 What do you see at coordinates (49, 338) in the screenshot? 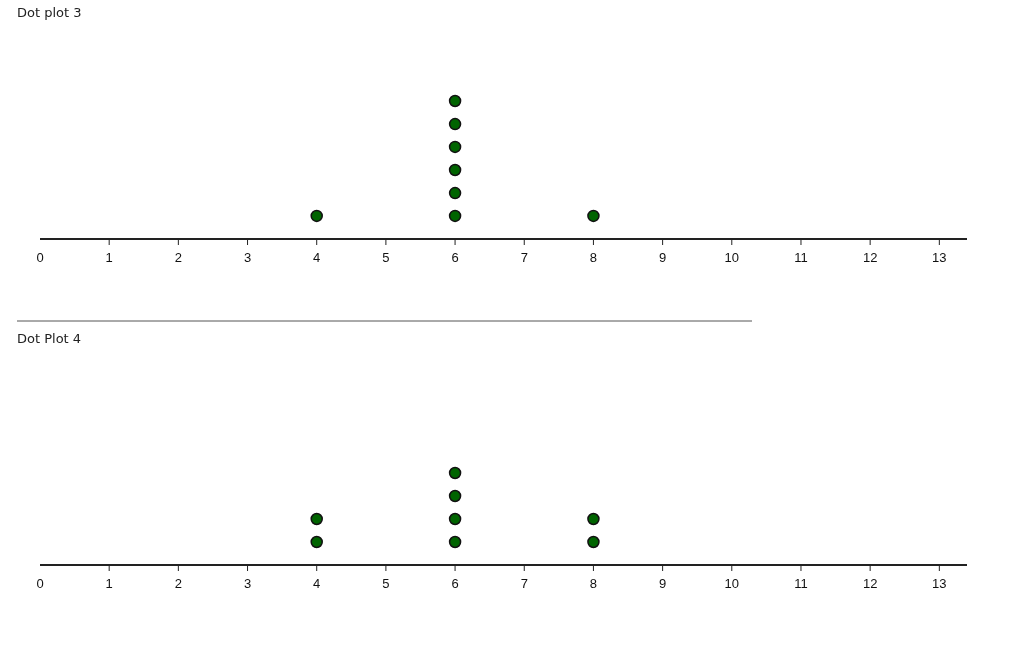
I see `chart-title: Dot Plot 4` at bounding box center [49, 338].